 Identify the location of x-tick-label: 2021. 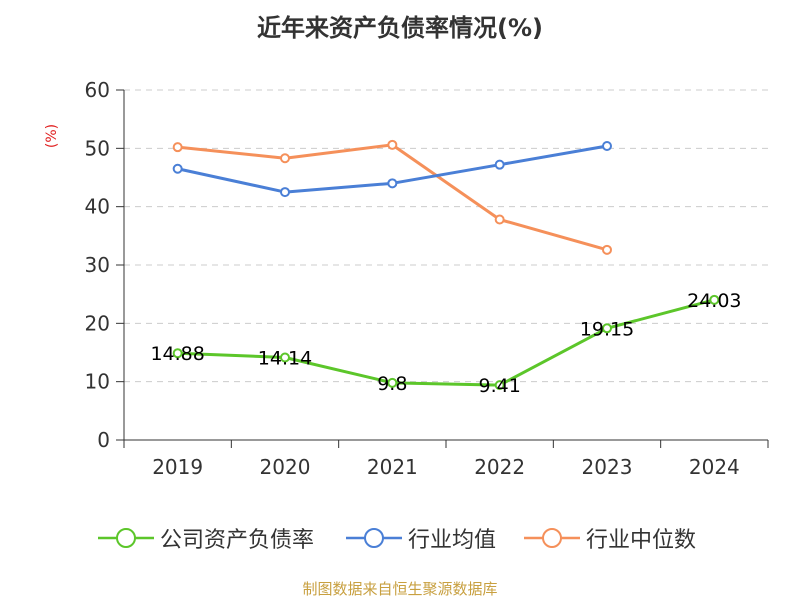
(392, 467).